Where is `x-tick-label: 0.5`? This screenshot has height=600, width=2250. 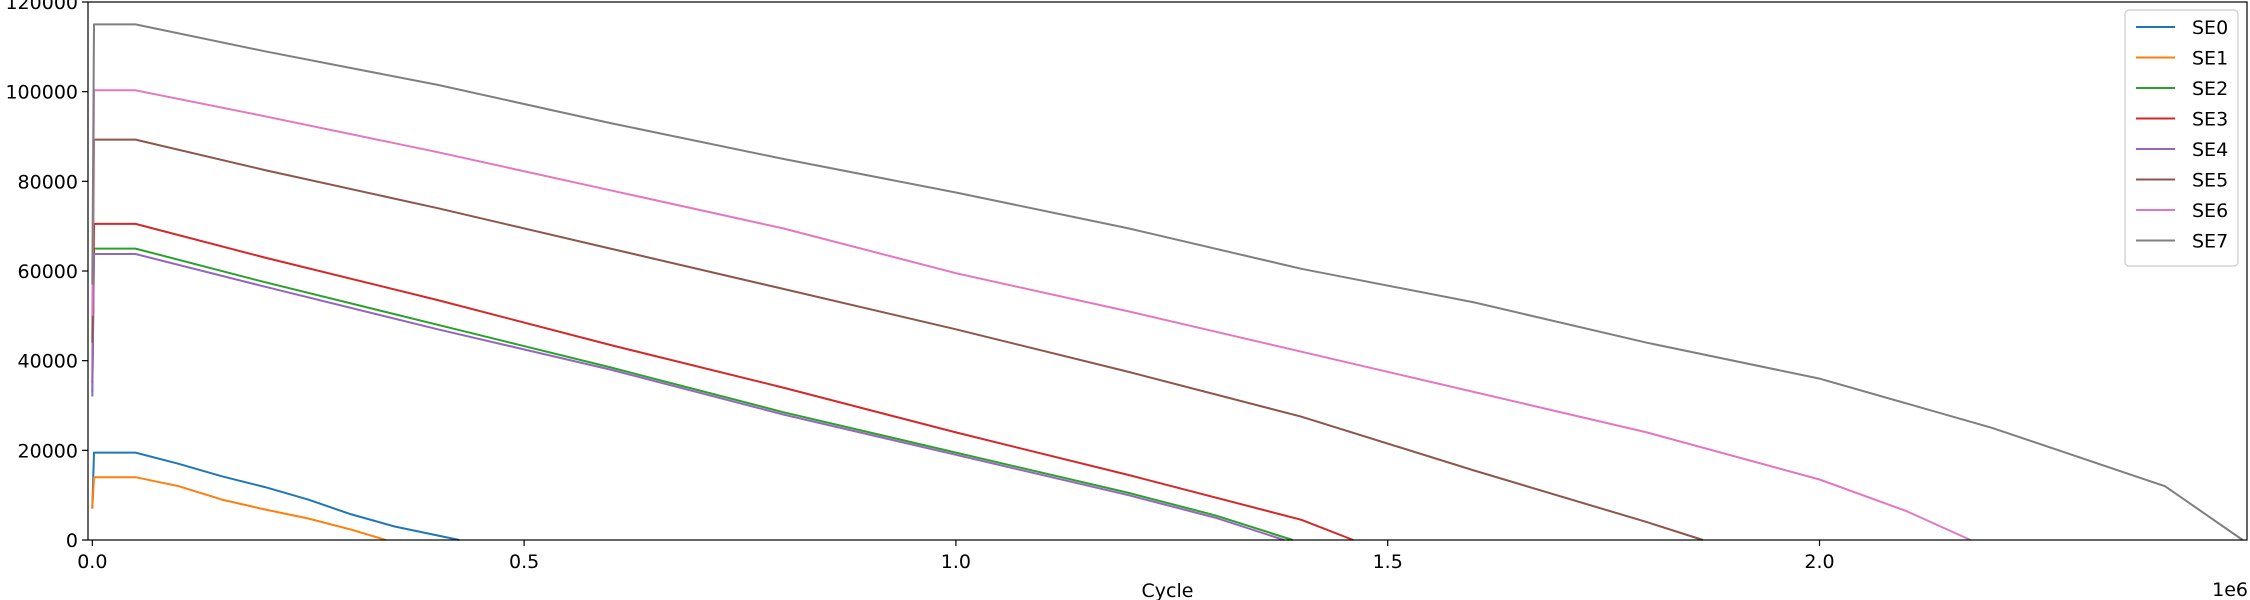 x-tick-label: 0.5 is located at coordinates (524, 562).